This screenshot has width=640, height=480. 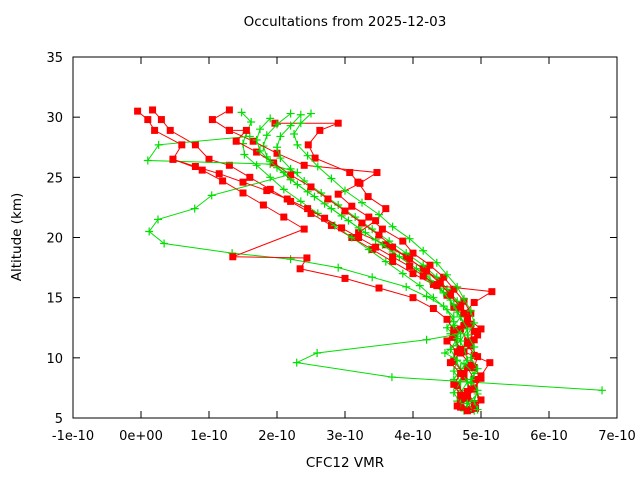 What do you see at coordinates (617, 436) in the screenshot?
I see `x-tick-label: 7e-10` at bounding box center [617, 436].